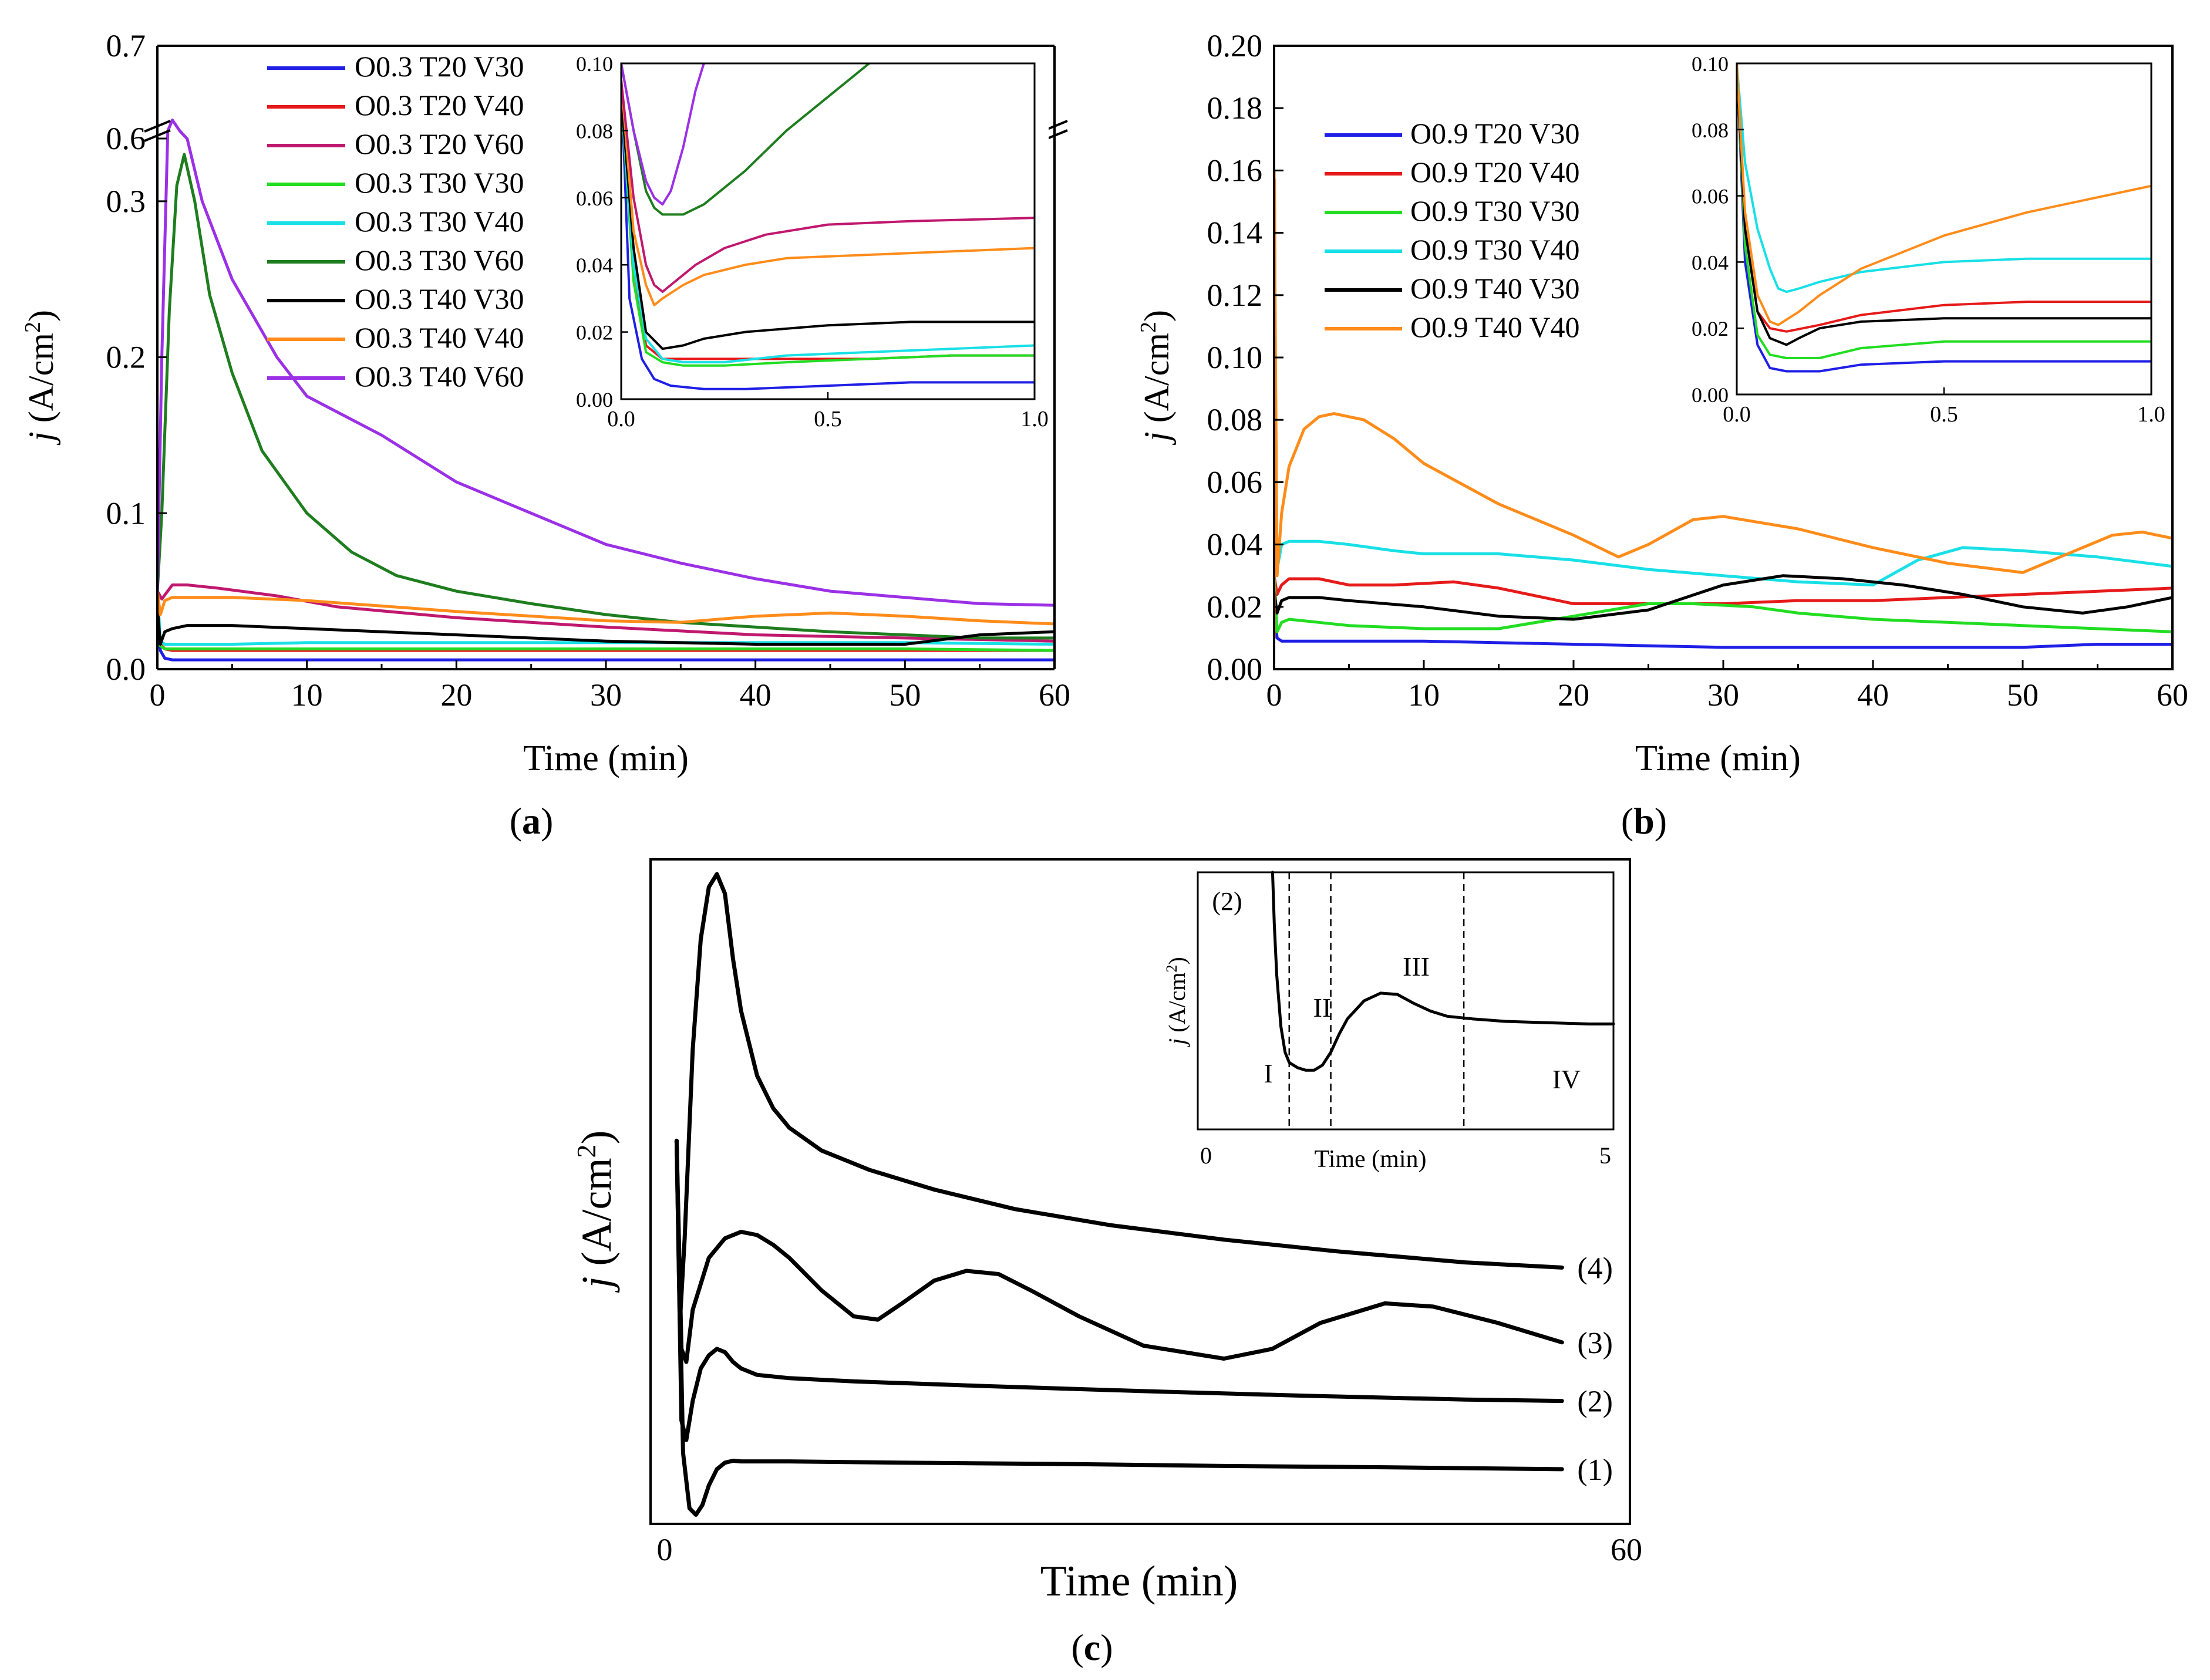 The height and width of the screenshot is (1680, 2210). What do you see at coordinates (1595, 1470) in the screenshot?
I see `series-label: (1)` at bounding box center [1595, 1470].